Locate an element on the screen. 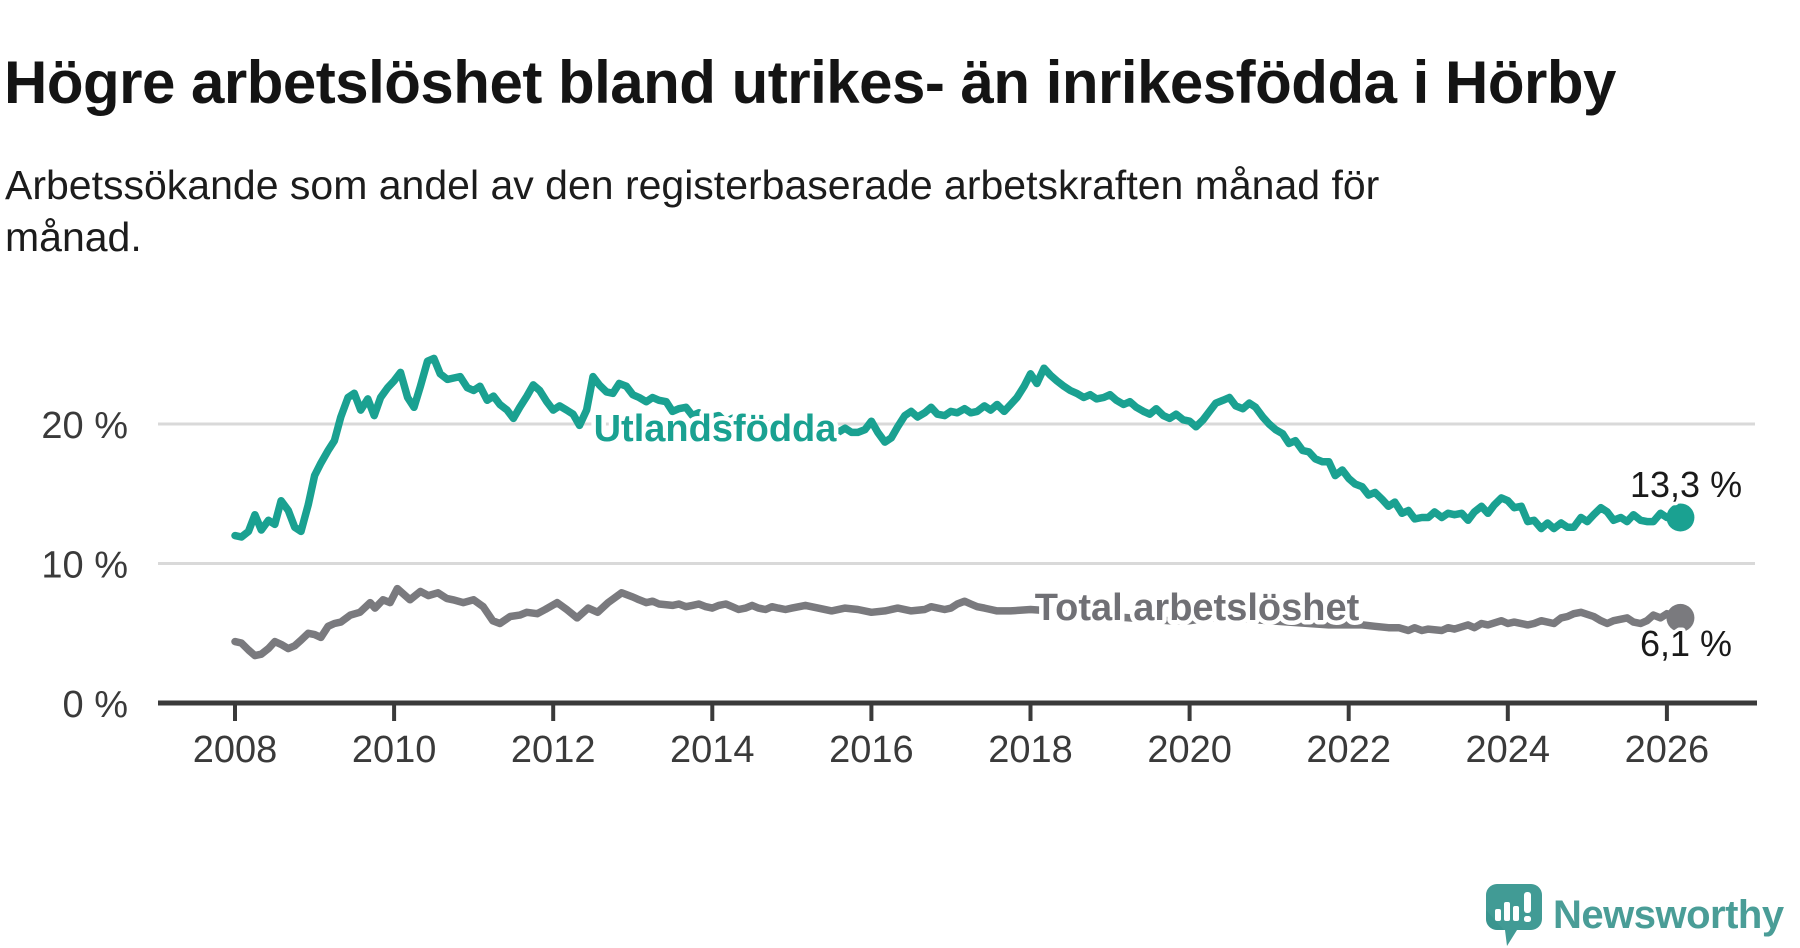 This screenshot has height=948, width=1800. series-end-dot-utlandsfodda is located at coordinates (1680, 517).